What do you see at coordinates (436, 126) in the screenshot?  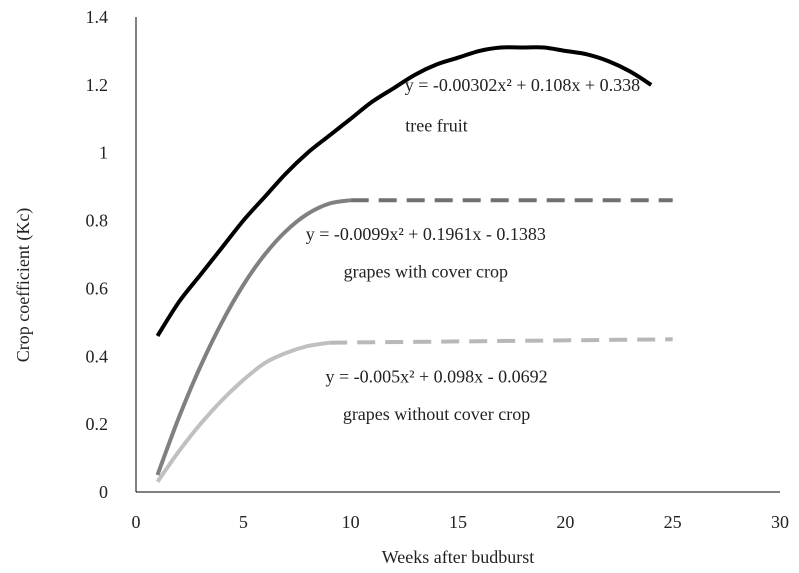 I see `annotation-tree_name: tree fruit` at bounding box center [436, 126].